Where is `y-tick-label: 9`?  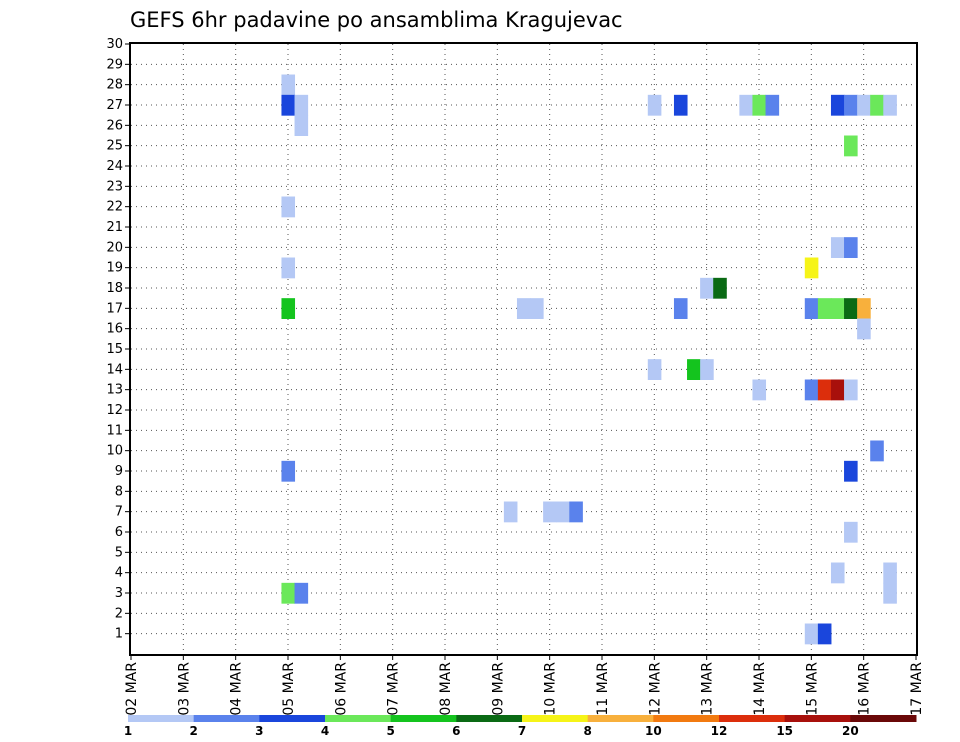 y-tick-label: 9 is located at coordinates (119, 471).